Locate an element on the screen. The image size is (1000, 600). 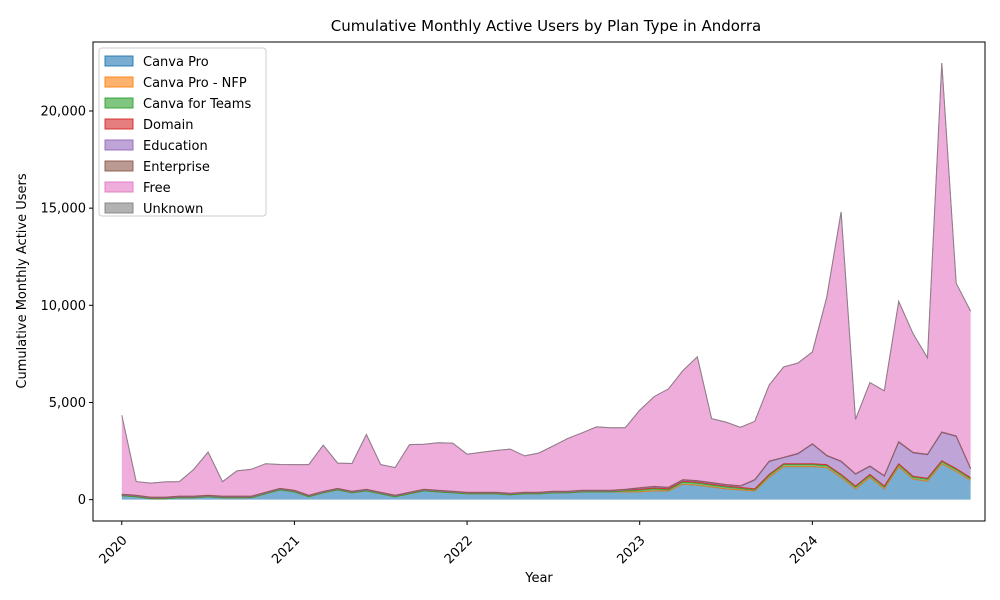
y-tick-label: 0 is located at coordinates (82, 500).